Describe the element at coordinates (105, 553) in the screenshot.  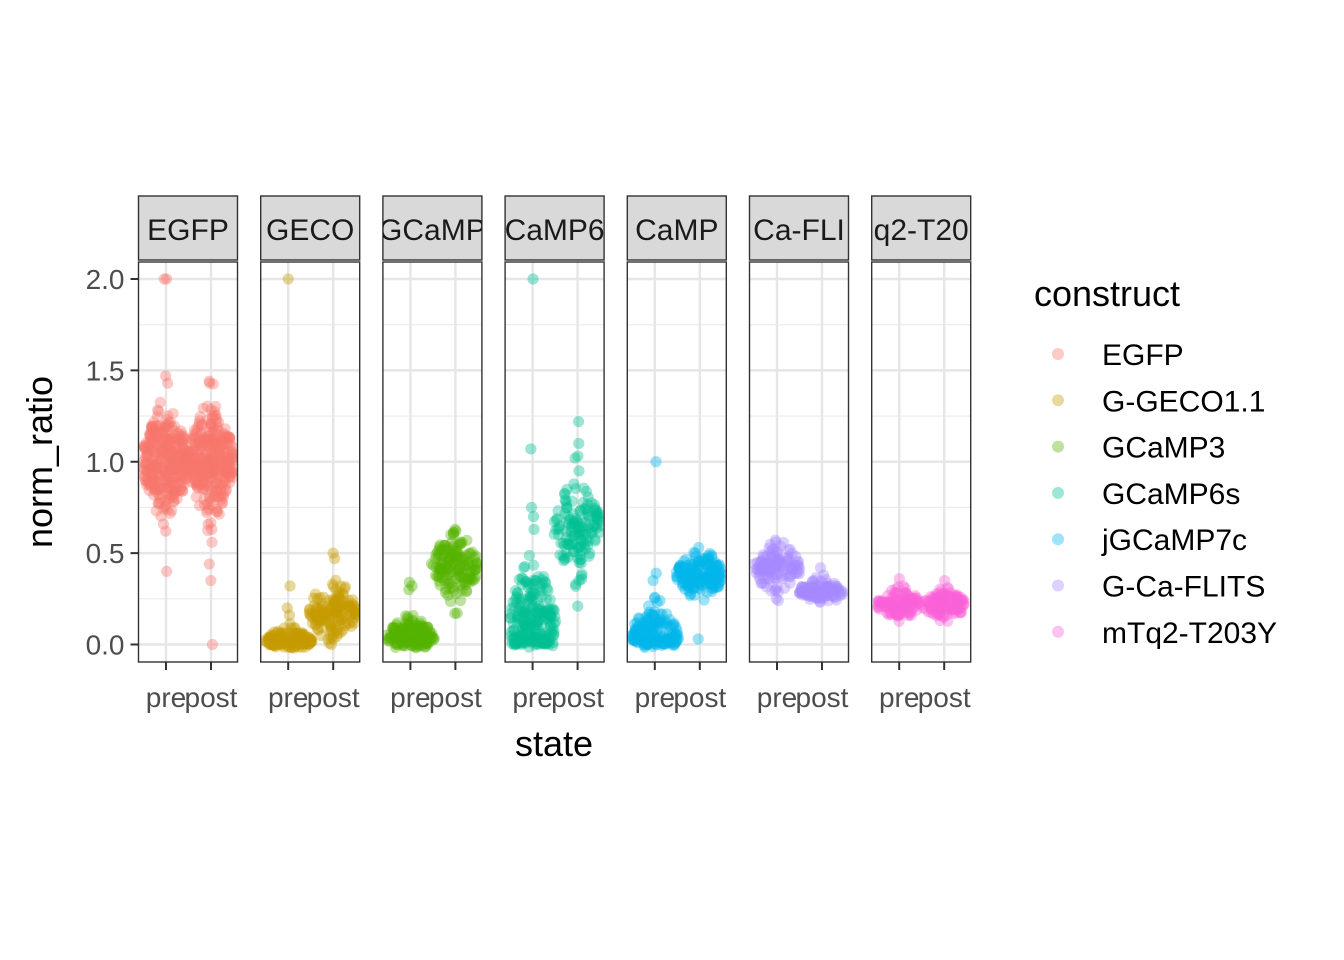
I see `y-tick-label: 0.5` at that location.